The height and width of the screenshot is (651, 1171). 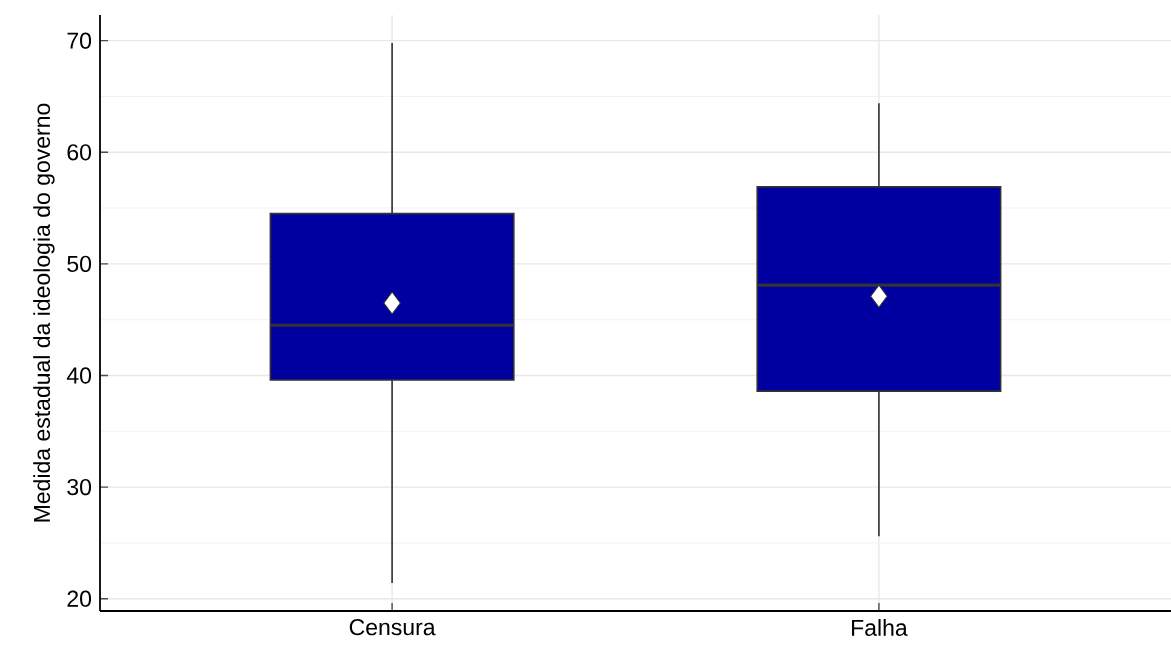 What do you see at coordinates (79, 598) in the screenshot?
I see `y-tick-label: 20` at bounding box center [79, 598].